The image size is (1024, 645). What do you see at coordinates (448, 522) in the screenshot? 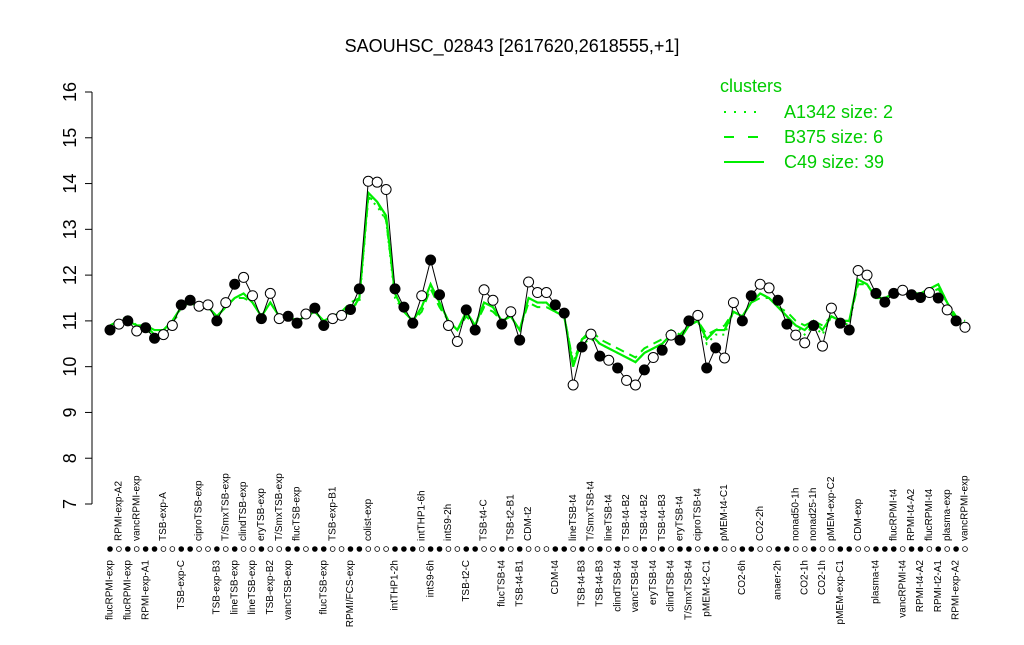
I see `x-tick-label: intS9-2h` at bounding box center [448, 522].